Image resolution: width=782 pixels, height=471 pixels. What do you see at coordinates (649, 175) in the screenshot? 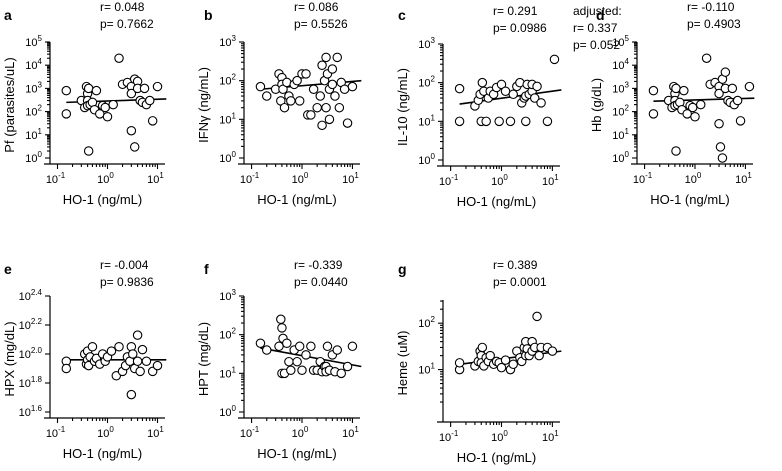
I see `x-tick-label-exponent: -1` at bounding box center [649, 175].